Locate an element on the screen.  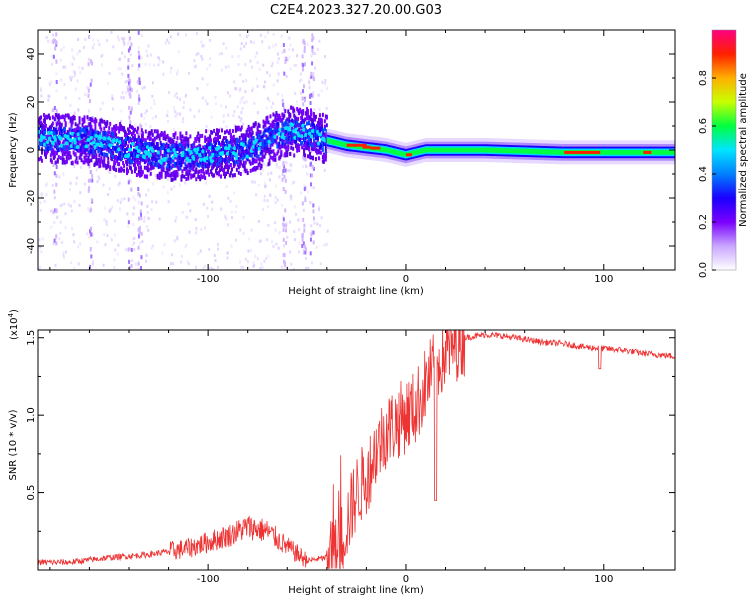
colorbar-tick-label: 0.2 is located at coordinates (703, 222).